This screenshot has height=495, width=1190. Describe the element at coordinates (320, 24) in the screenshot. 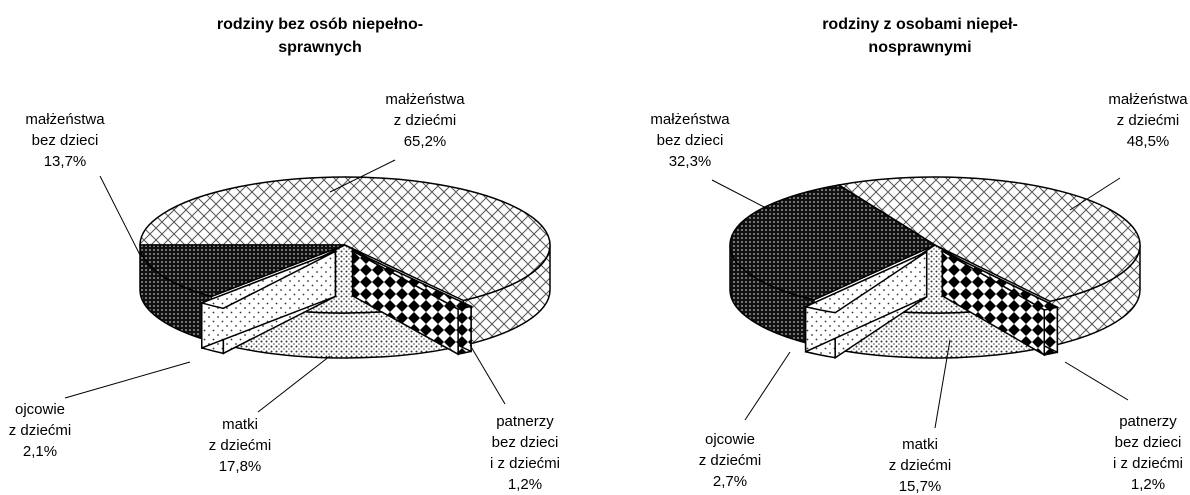

I see `chart-title: rodziny bez osób niepełno-` at that location.